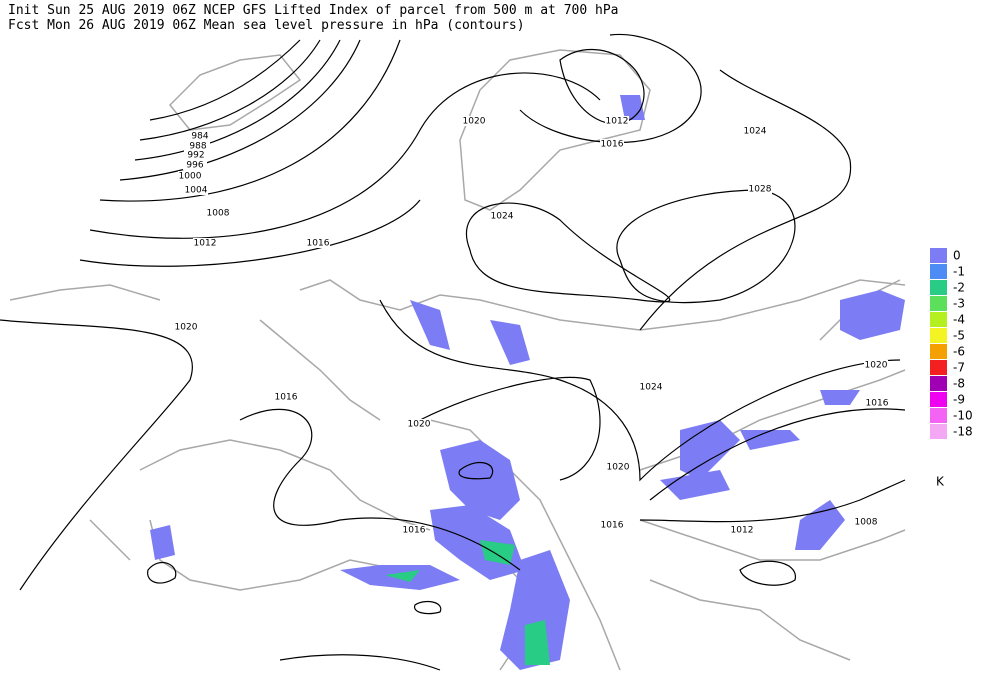 This screenshot has width=1000, height=680. I want to click on legend-label: -9, so click(959, 400).